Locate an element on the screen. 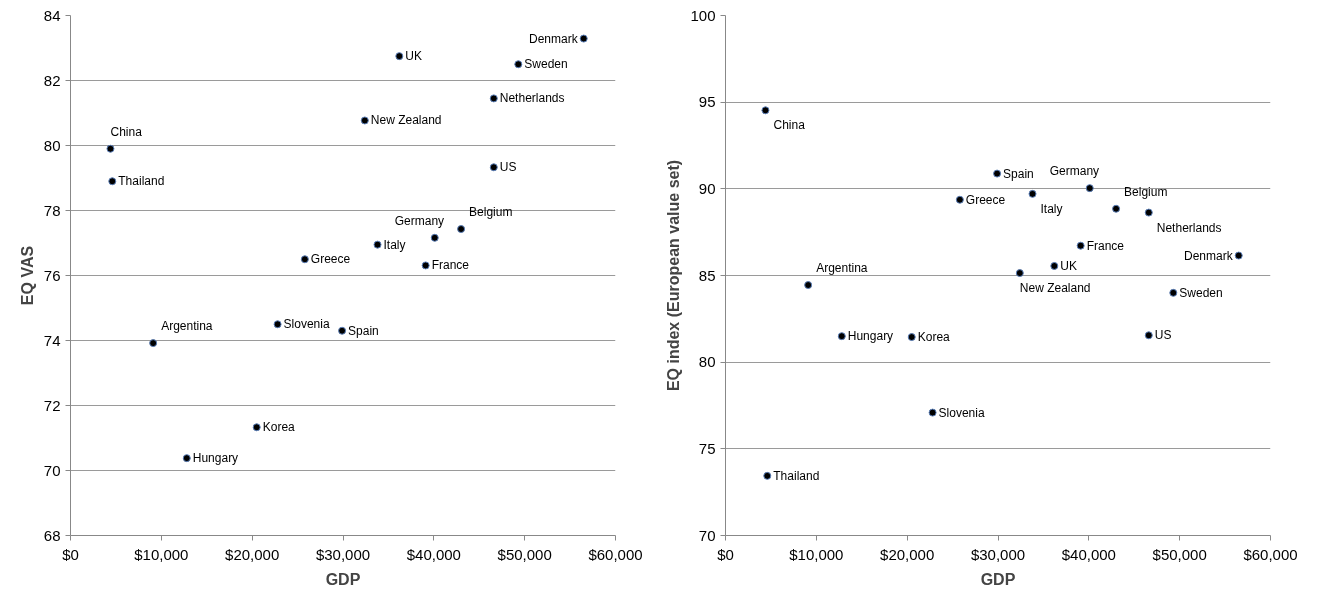  annotation: Sweden is located at coordinates (546, 64).